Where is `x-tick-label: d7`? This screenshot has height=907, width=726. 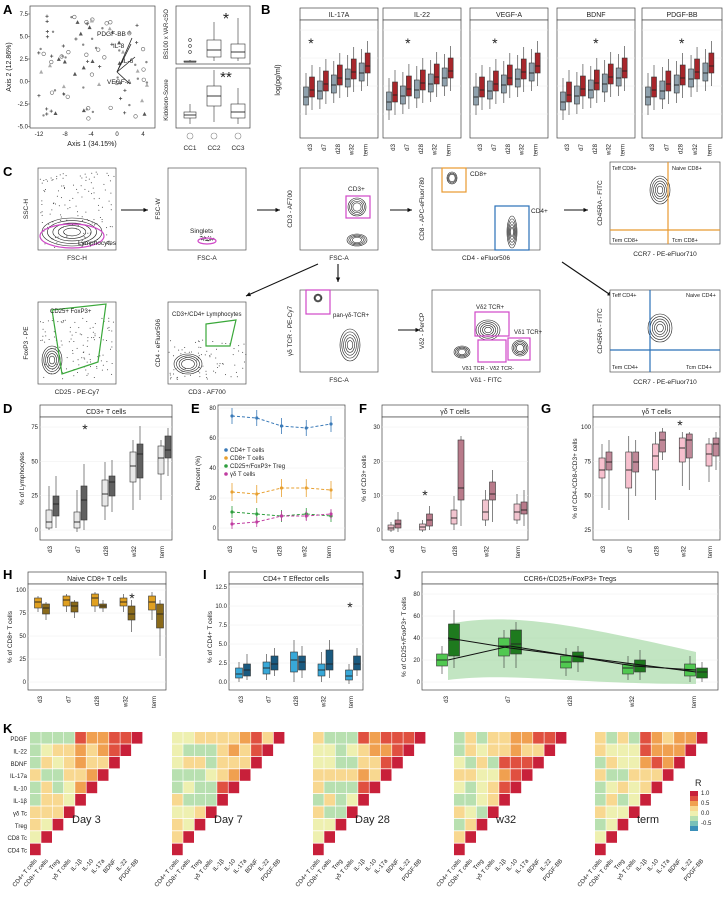
x-tick-label: d7 is located at coordinates (509, 698).